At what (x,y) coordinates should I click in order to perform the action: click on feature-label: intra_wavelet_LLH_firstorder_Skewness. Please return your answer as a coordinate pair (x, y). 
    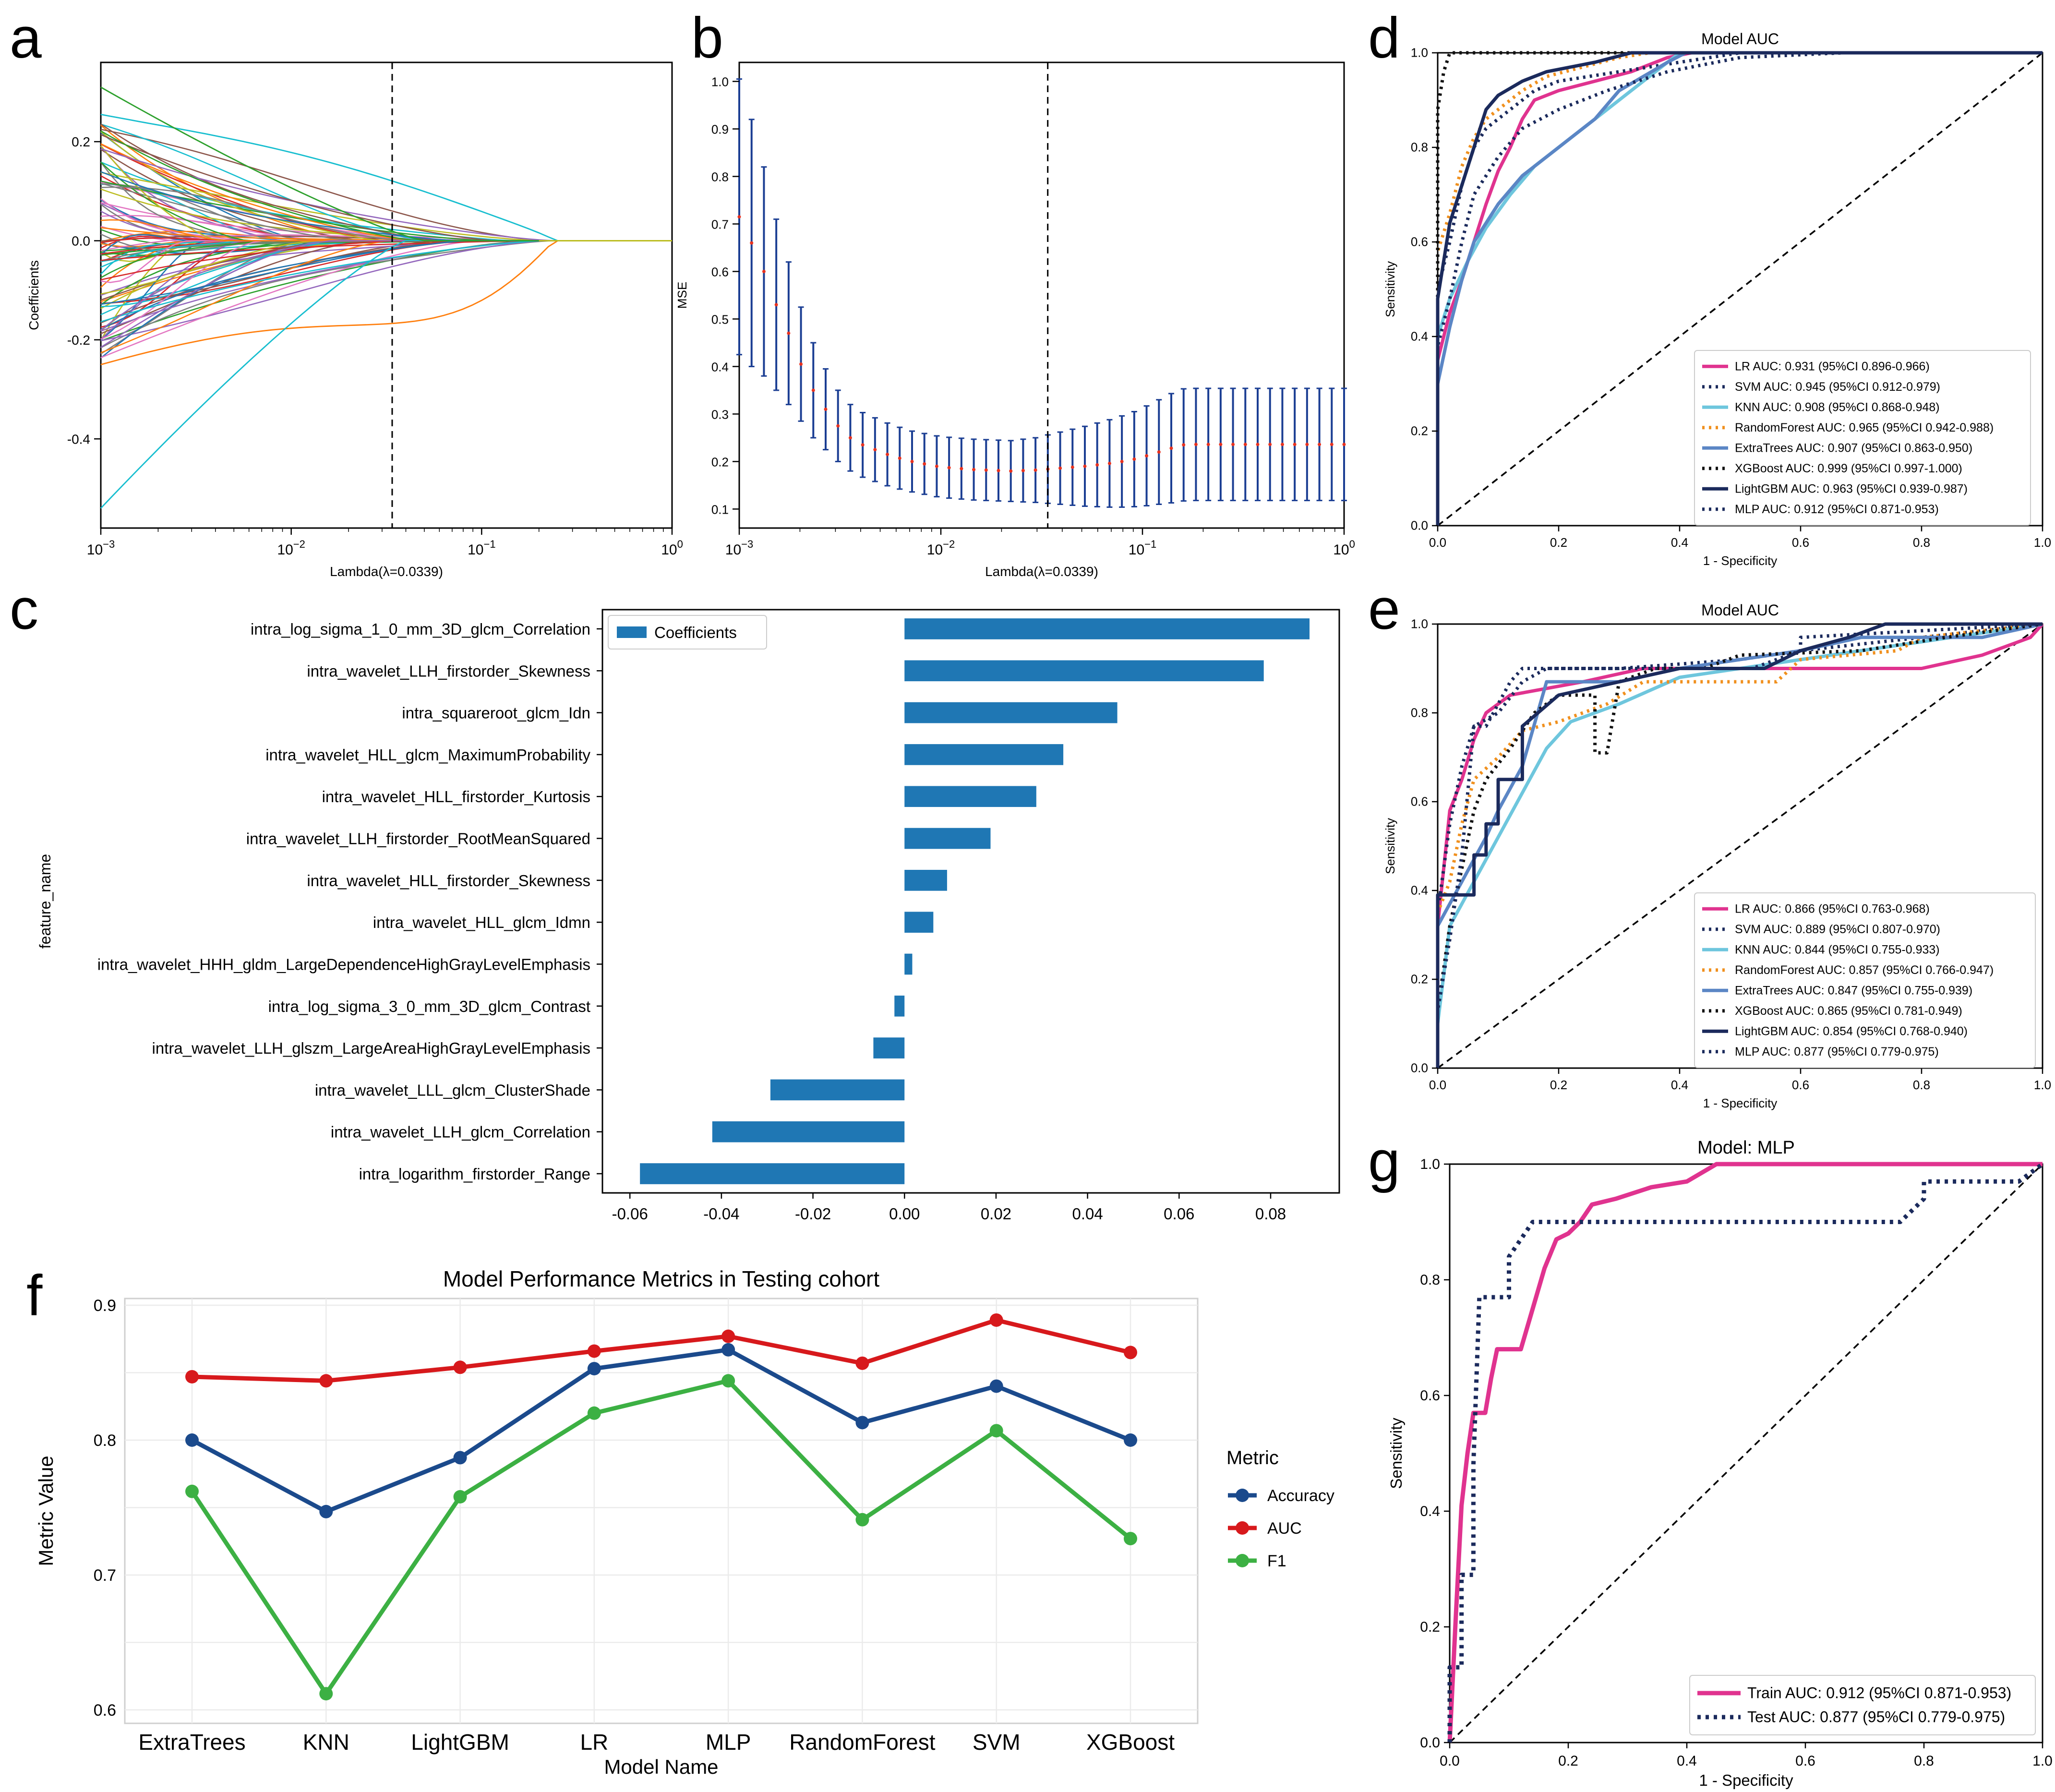
    Looking at the image, I should click on (448, 671).